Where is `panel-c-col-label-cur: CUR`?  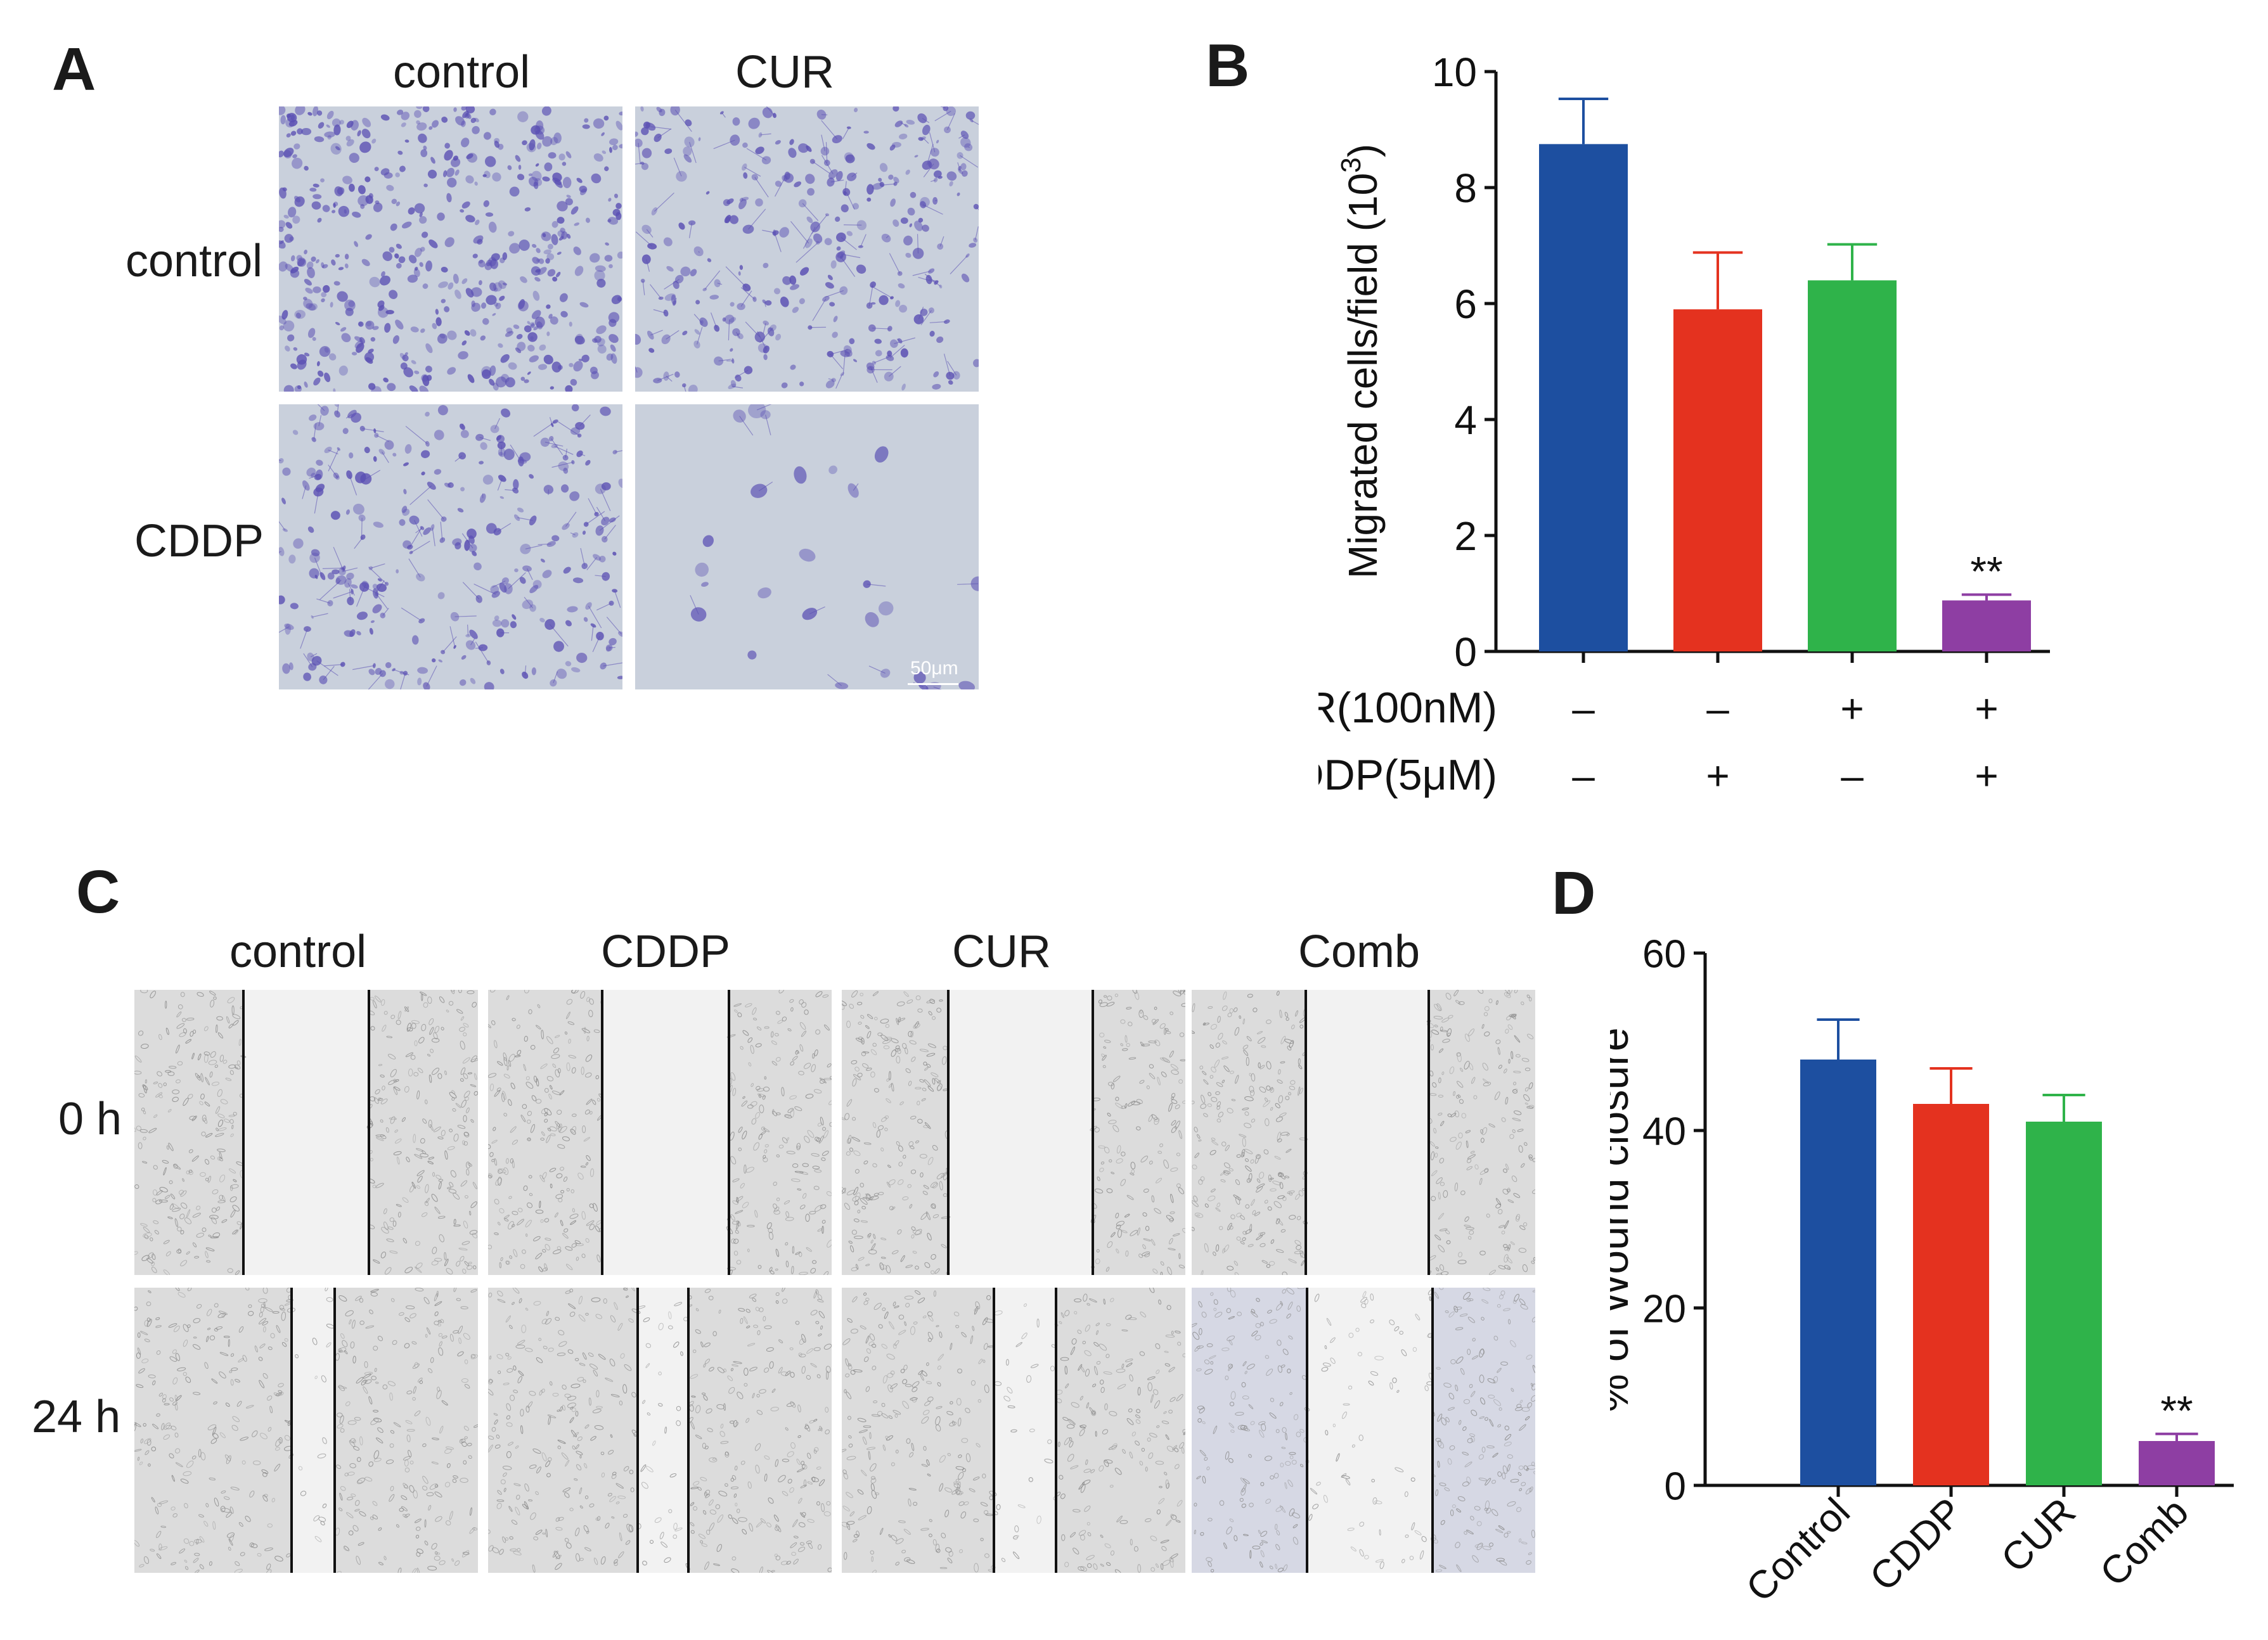 panel-c-col-label-cur: CUR is located at coordinates (1001, 951).